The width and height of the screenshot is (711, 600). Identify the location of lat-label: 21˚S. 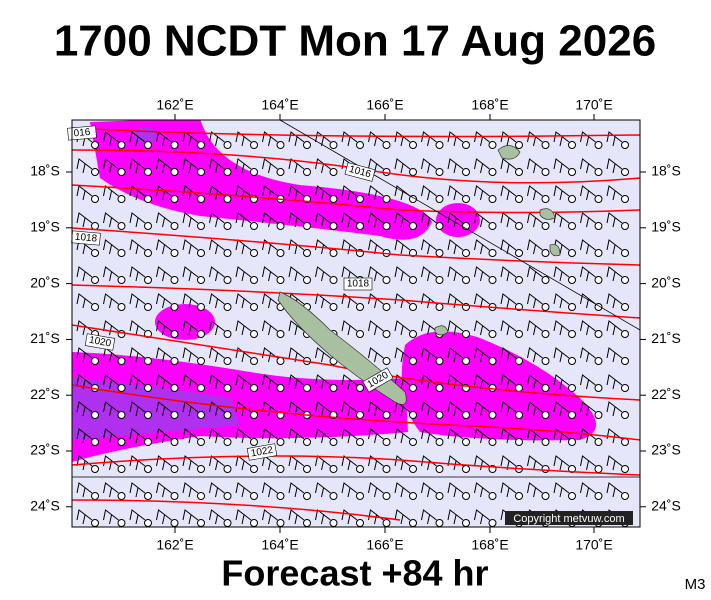
(666, 338).